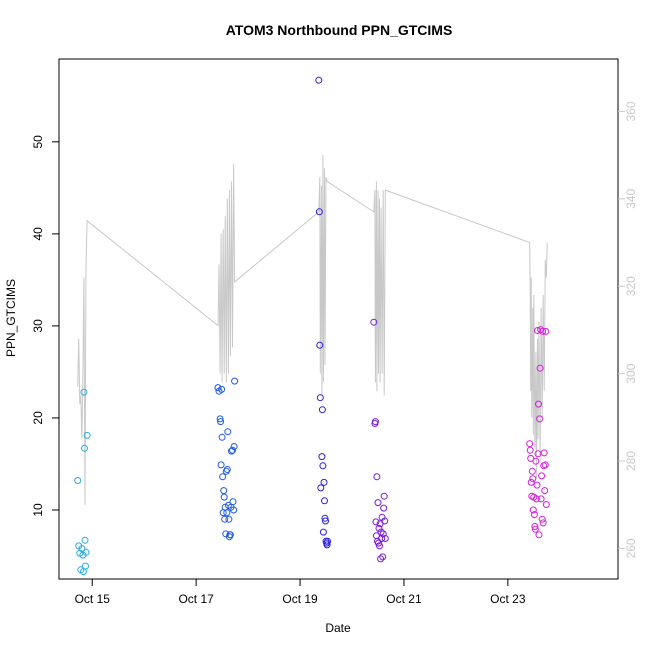 The height and width of the screenshot is (650, 650). What do you see at coordinates (38, 510) in the screenshot?
I see `y-tick-label: 10` at bounding box center [38, 510].